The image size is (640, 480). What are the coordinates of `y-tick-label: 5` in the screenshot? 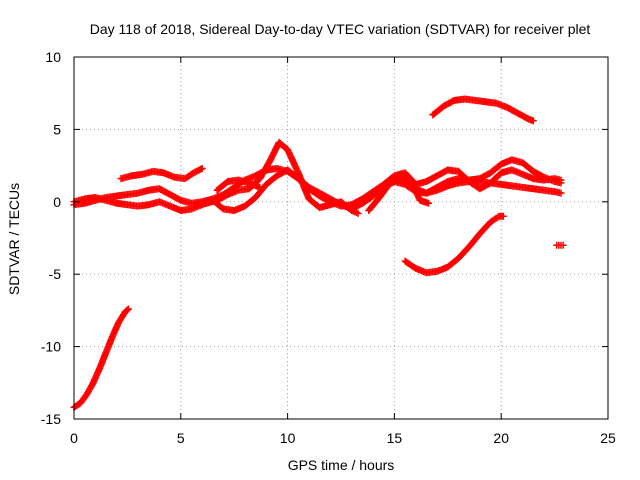 It's located at (57, 129).